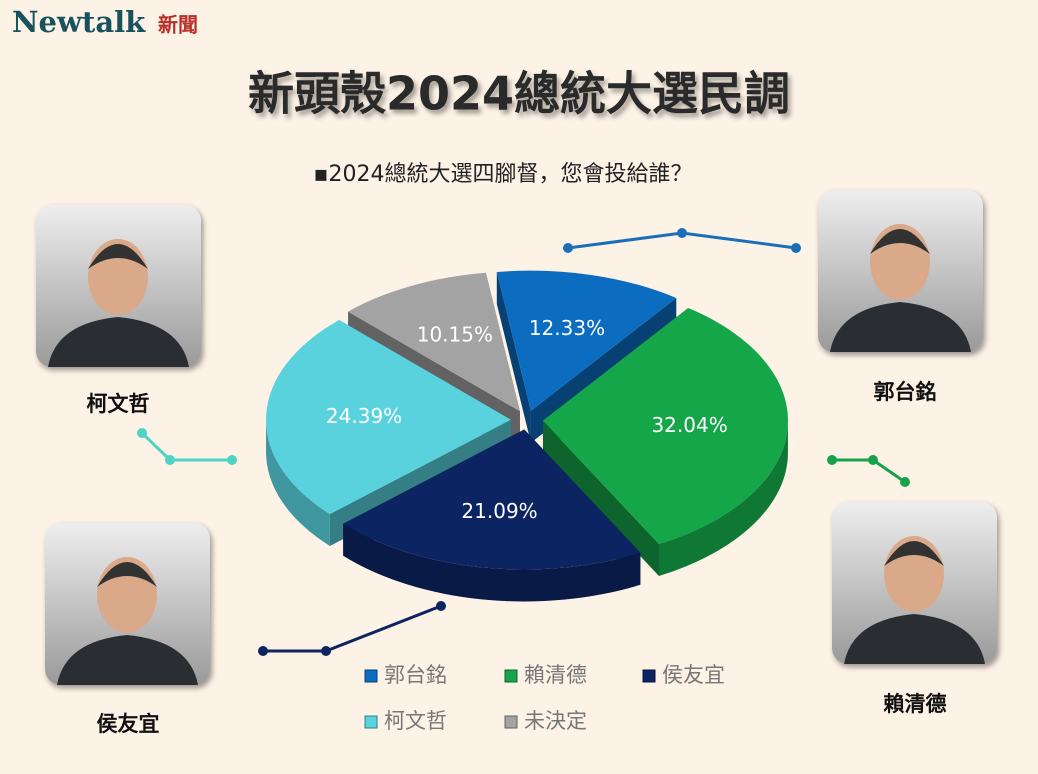 This screenshot has height=774, width=1038. What do you see at coordinates (689, 425) in the screenshot?
I see `data-label: 32.04%` at bounding box center [689, 425].